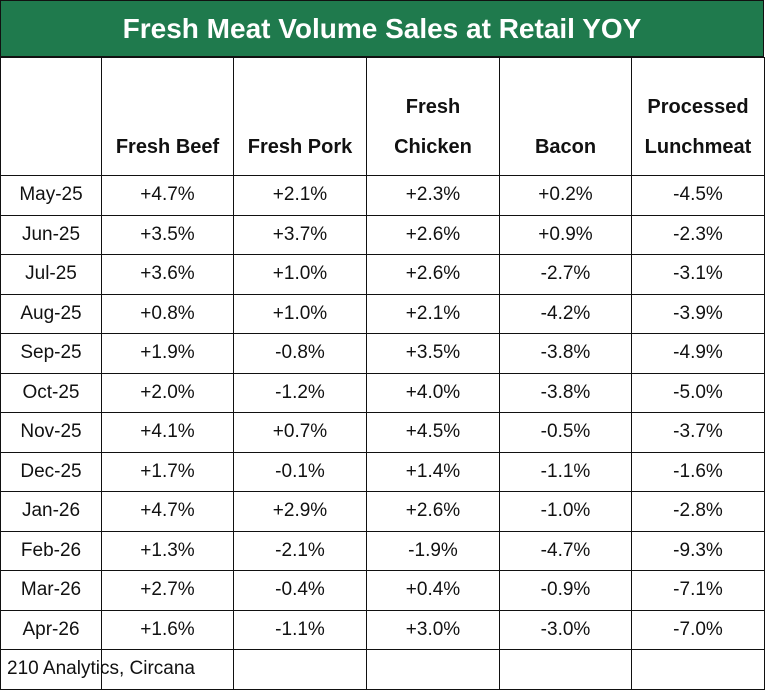 The width and height of the screenshot is (766, 691). I want to click on cell-bacon: -1.1%, so click(565, 471).